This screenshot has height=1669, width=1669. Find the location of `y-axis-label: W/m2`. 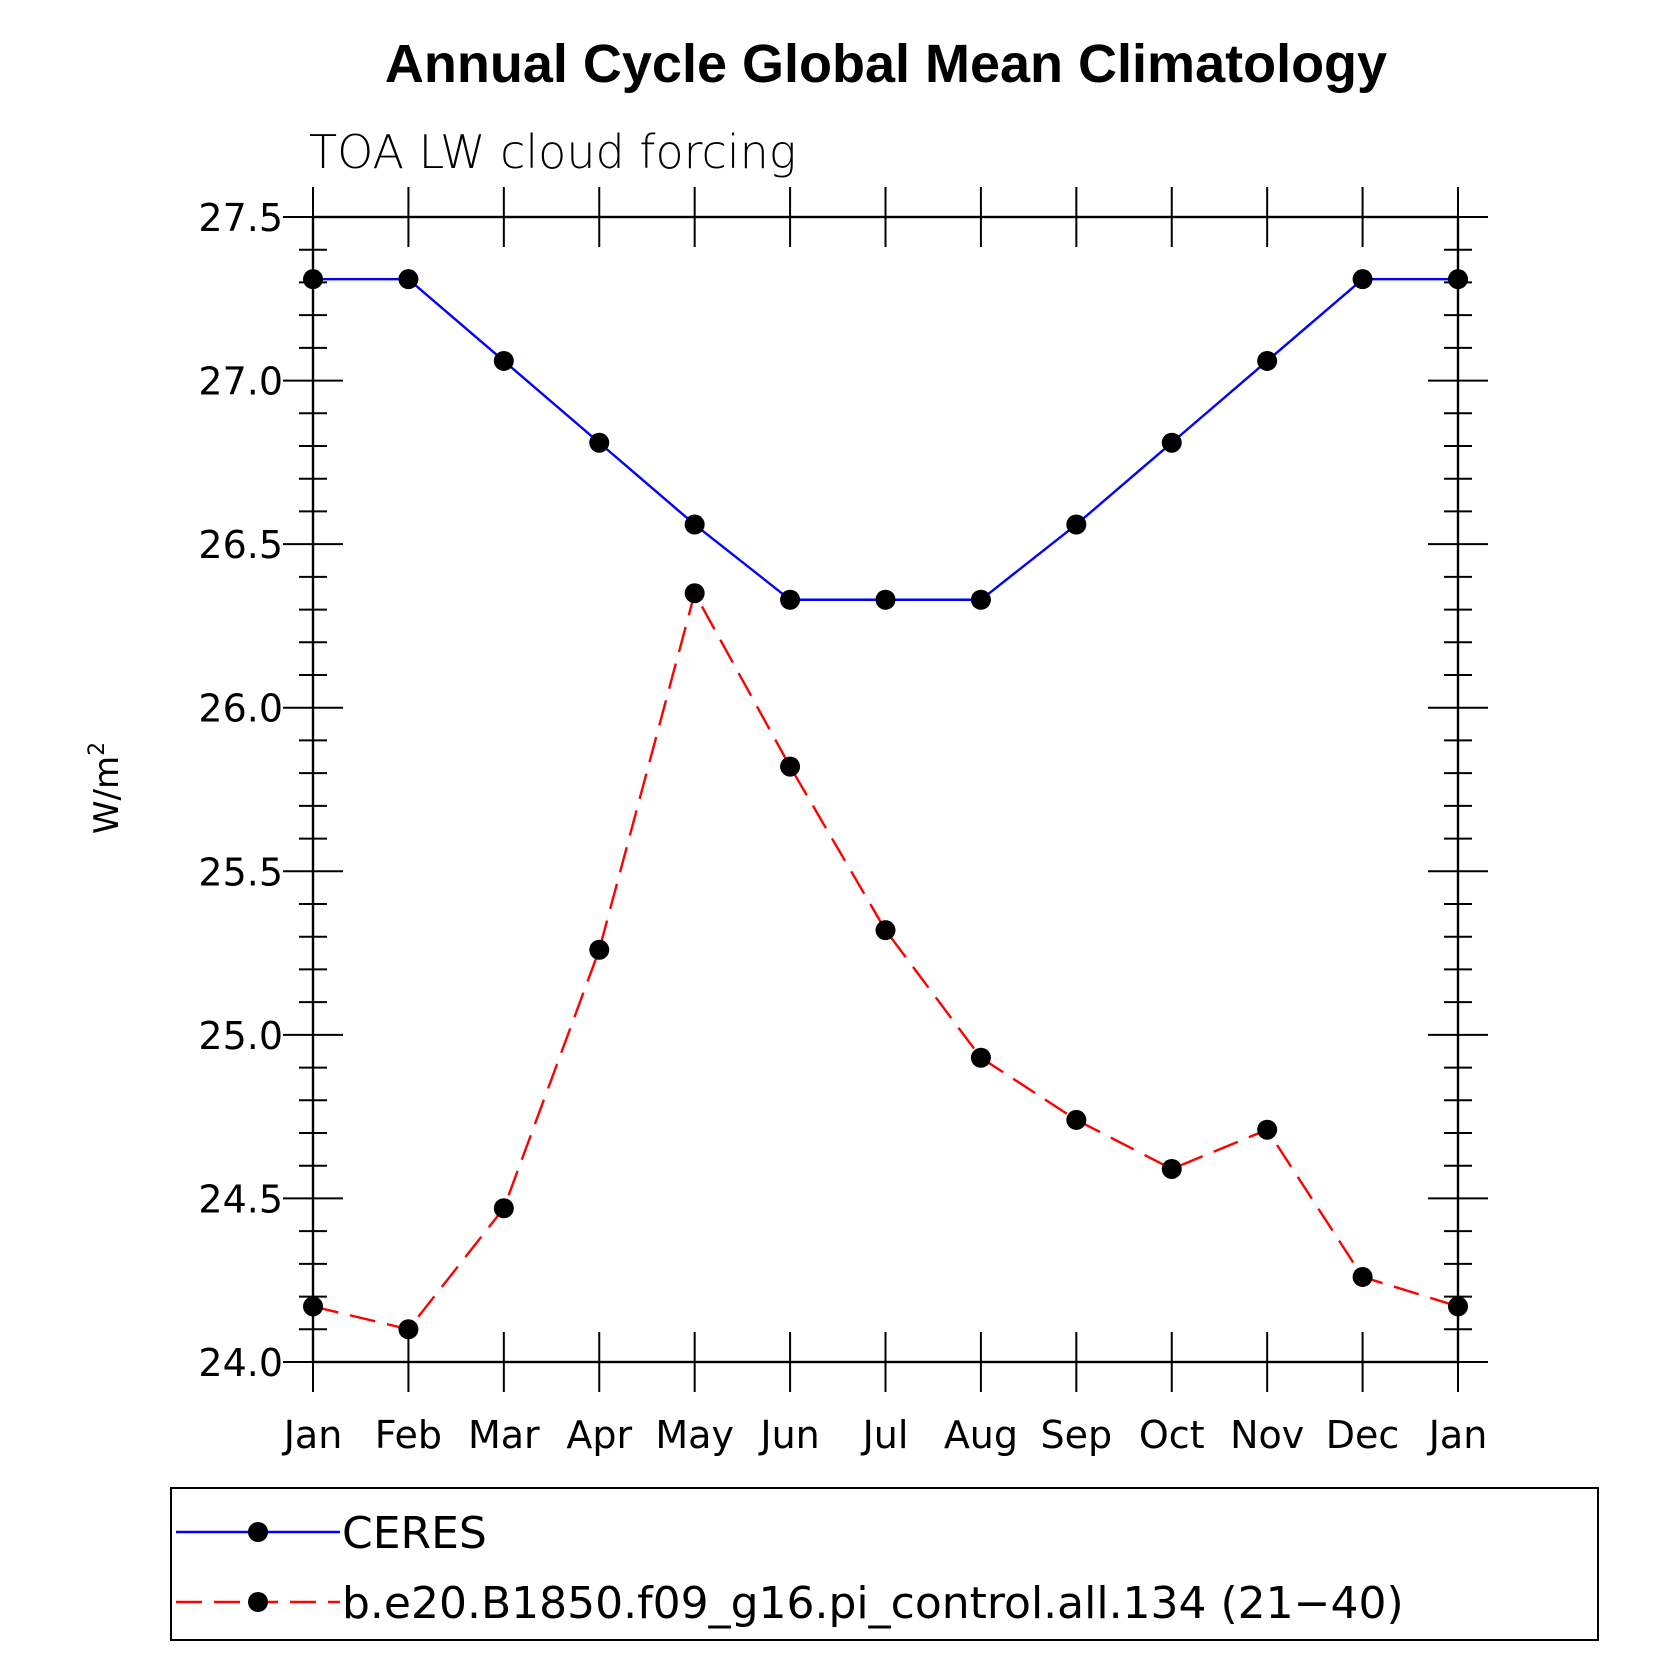

y-axis-label: W/m2 is located at coordinates (106, 788).